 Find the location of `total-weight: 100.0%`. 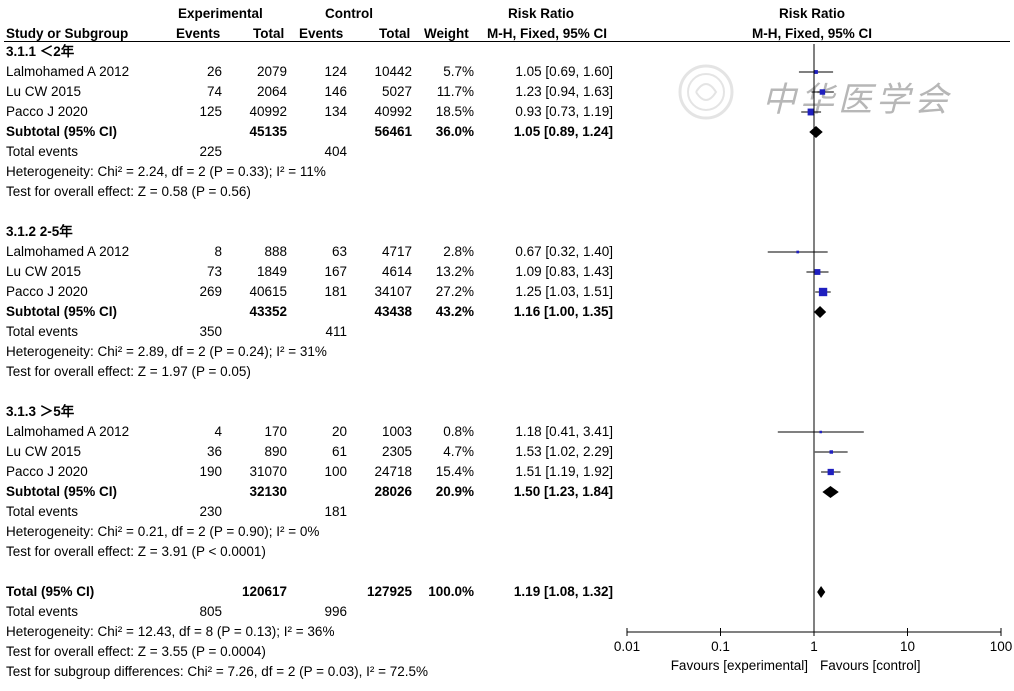

total-weight: 100.0% is located at coordinates (451, 591).